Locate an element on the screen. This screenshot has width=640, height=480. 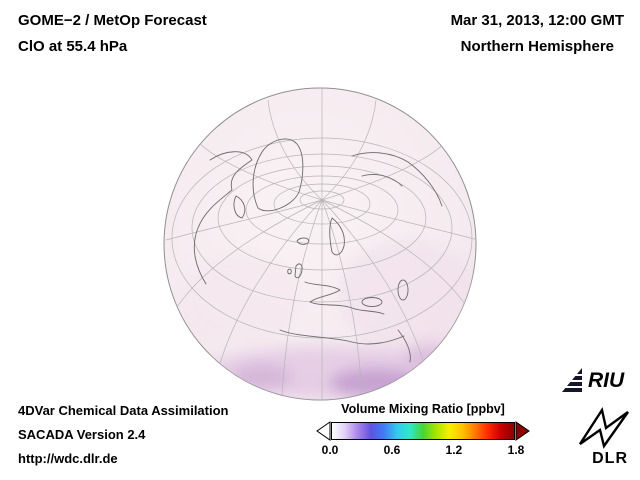
tick-label-3: 1.8 is located at coordinates (516, 450).